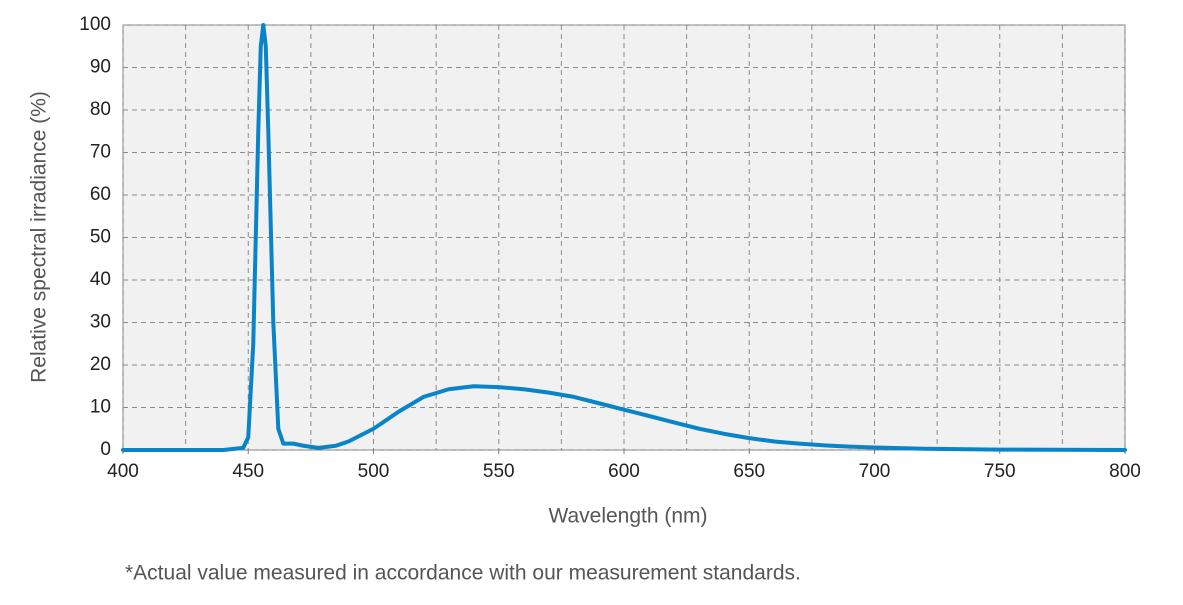 The width and height of the screenshot is (1183, 605). I want to click on y-tick-label: 100, so click(95, 24).